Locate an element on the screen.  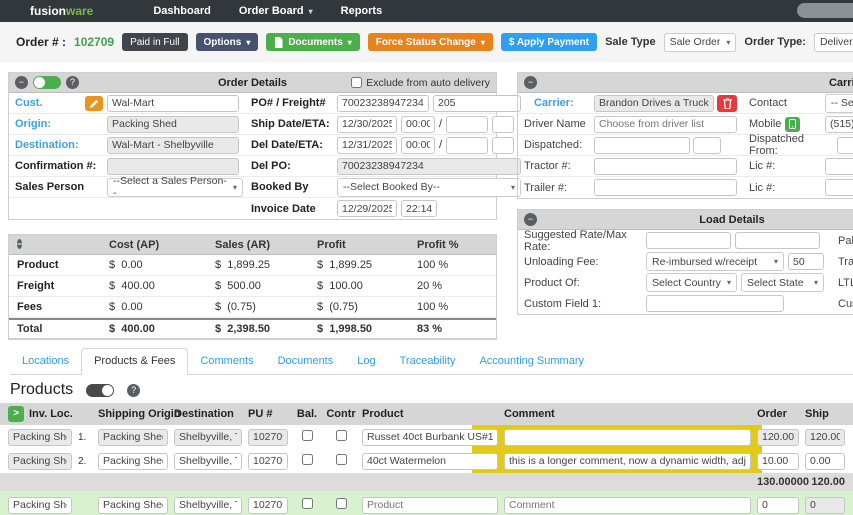
order-details-toggle is located at coordinates (47, 82).